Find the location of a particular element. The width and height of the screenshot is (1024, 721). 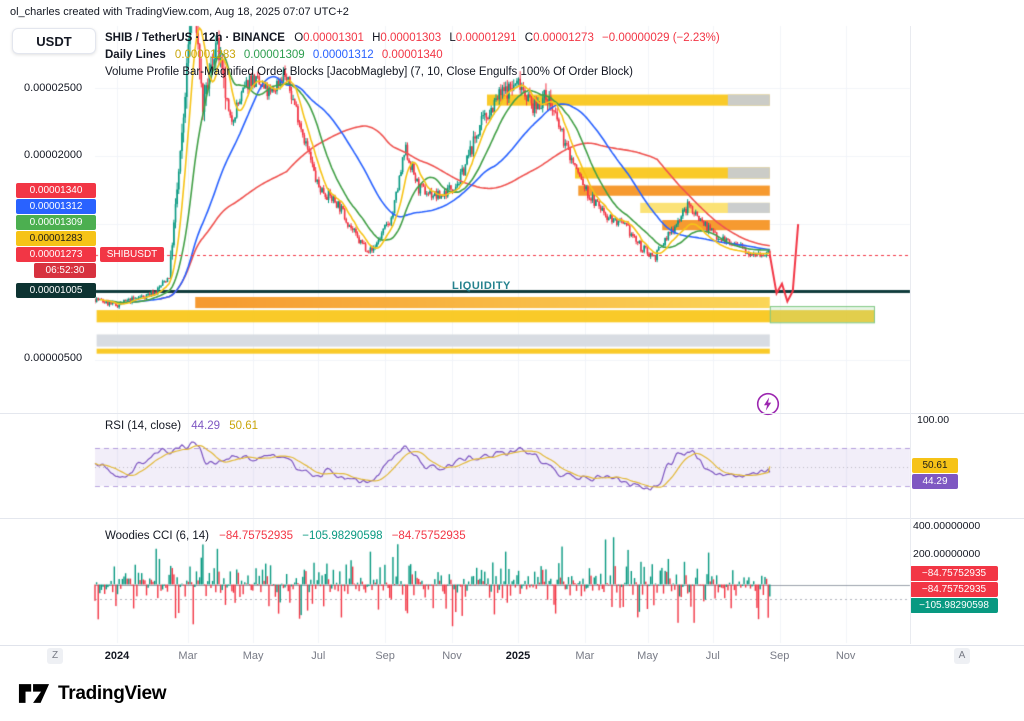

time-axis: 2024 Mar May Jul Sep Nov 2025 Mar May Jul Sep Nov is located at coordinates (512, 655).